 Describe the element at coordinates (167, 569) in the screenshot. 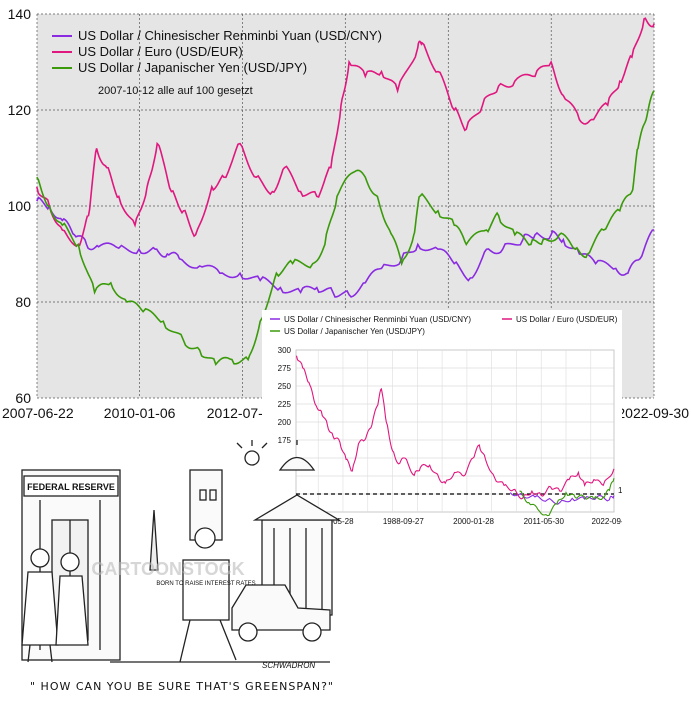

I see `cartoon-watermark: CARTOONSTOCK` at that location.